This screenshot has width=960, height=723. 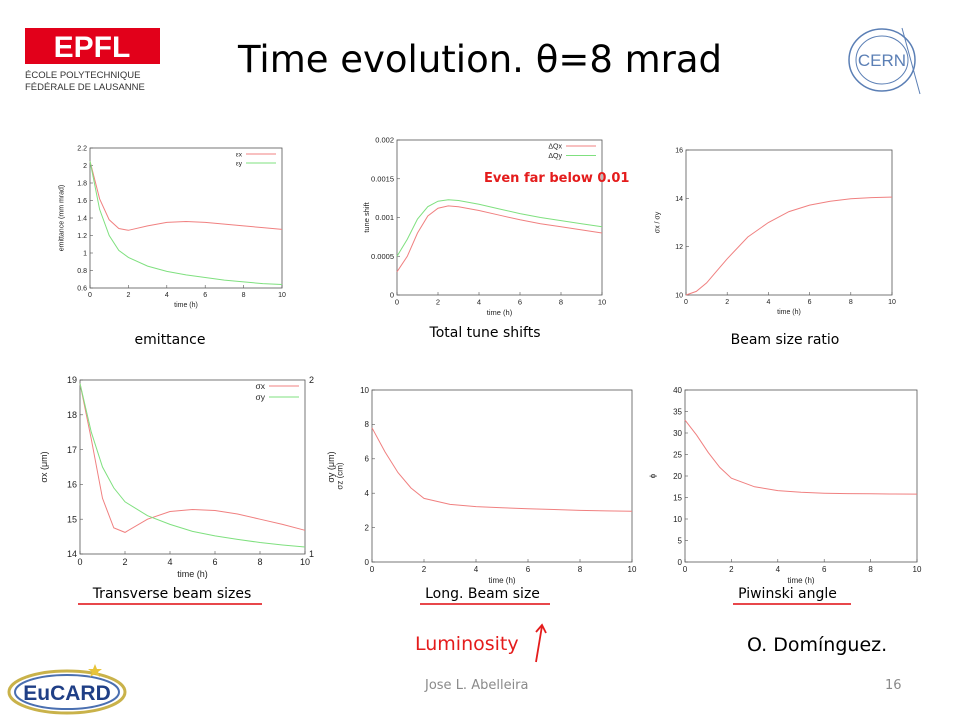 What do you see at coordinates (339, 475) in the screenshot?
I see `y-axis-label: σz (cm)` at bounding box center [339, 475].